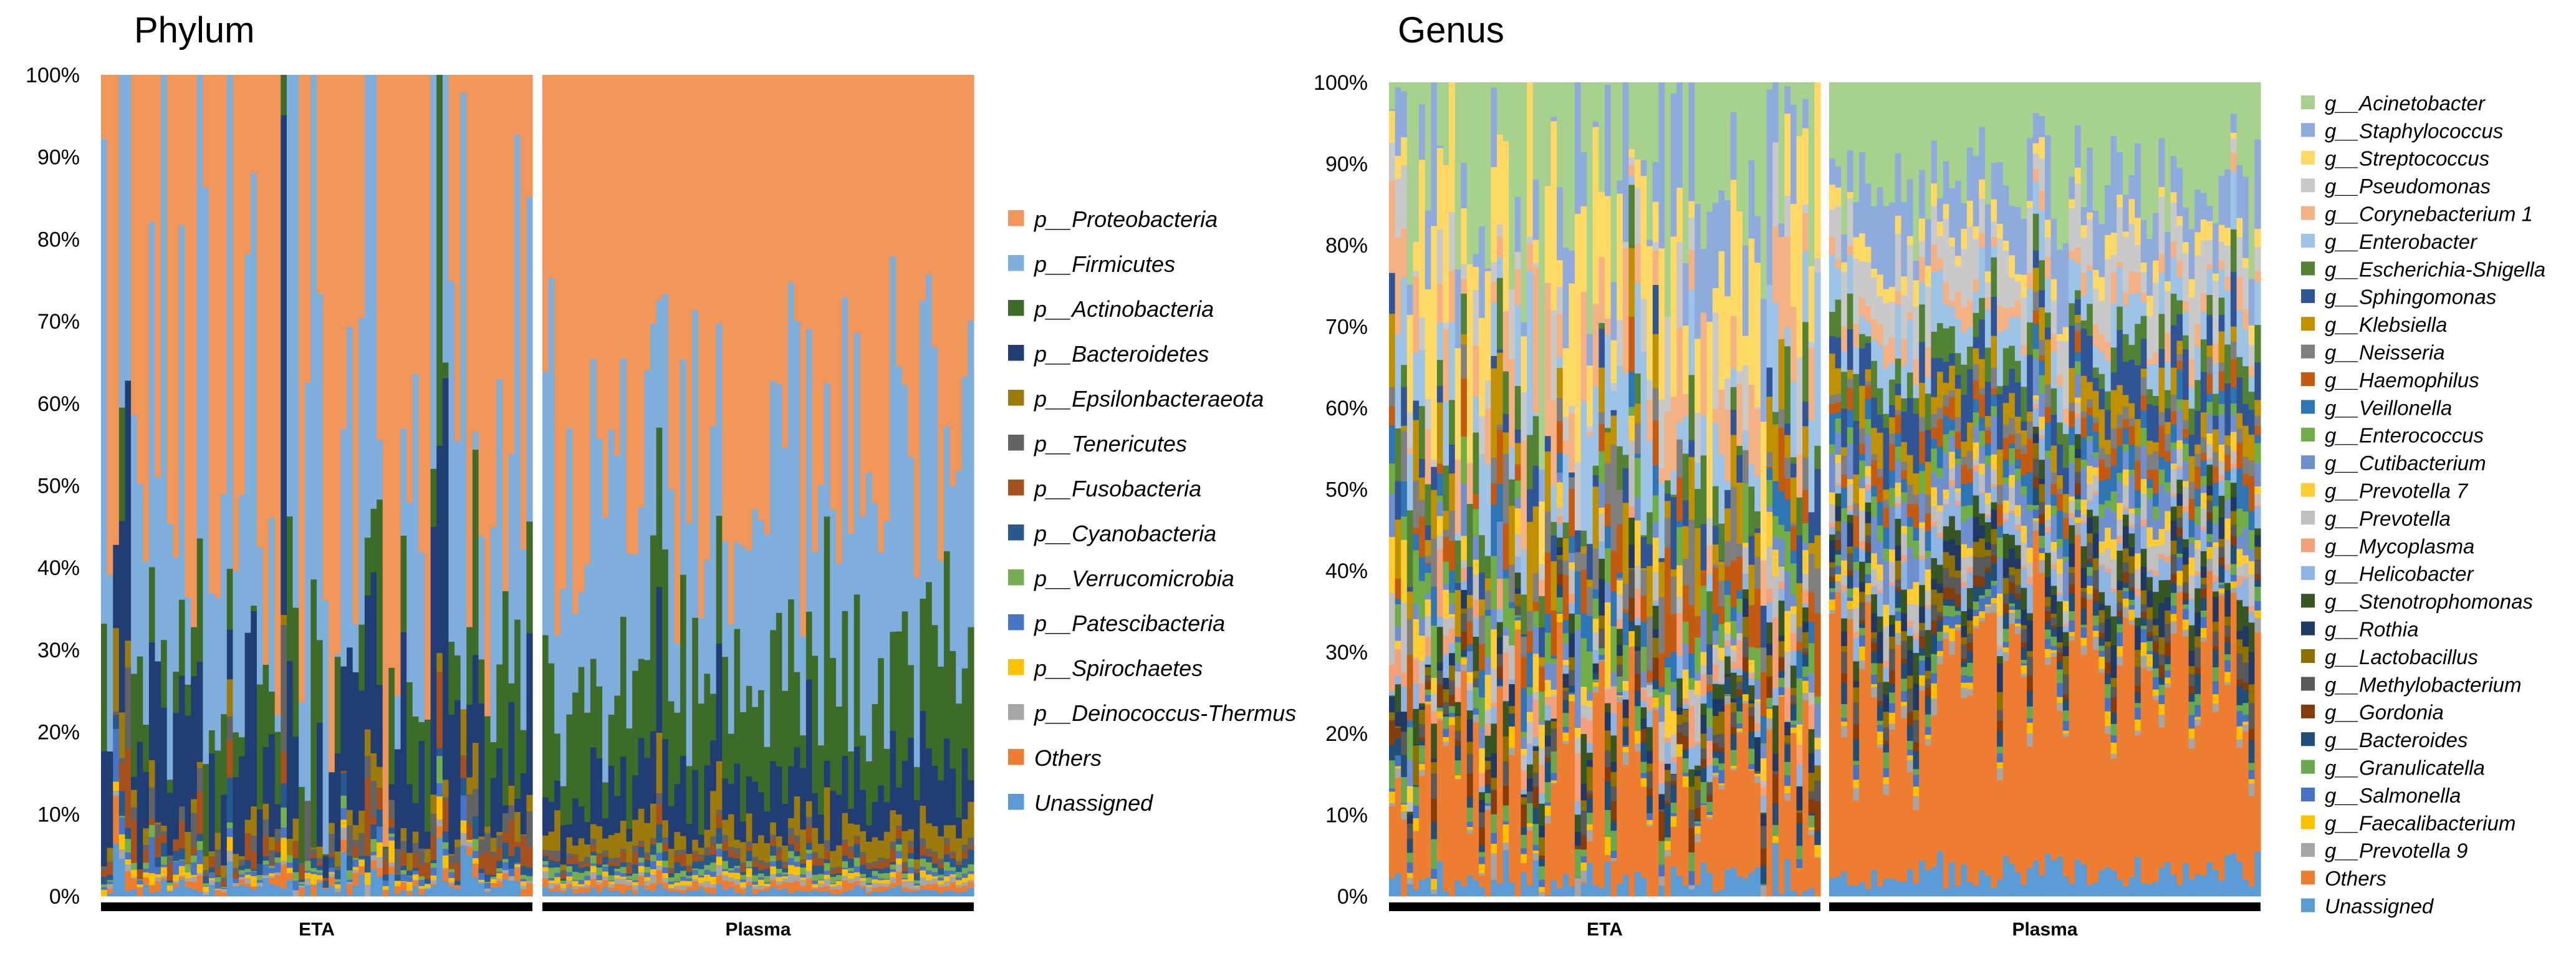 This screenshot has height=971, width=2576. What do you see at coordinates (1464, 236) in the screenshot?
I see `bar-segment-streptococcus` at bounding box center [1464, 236].